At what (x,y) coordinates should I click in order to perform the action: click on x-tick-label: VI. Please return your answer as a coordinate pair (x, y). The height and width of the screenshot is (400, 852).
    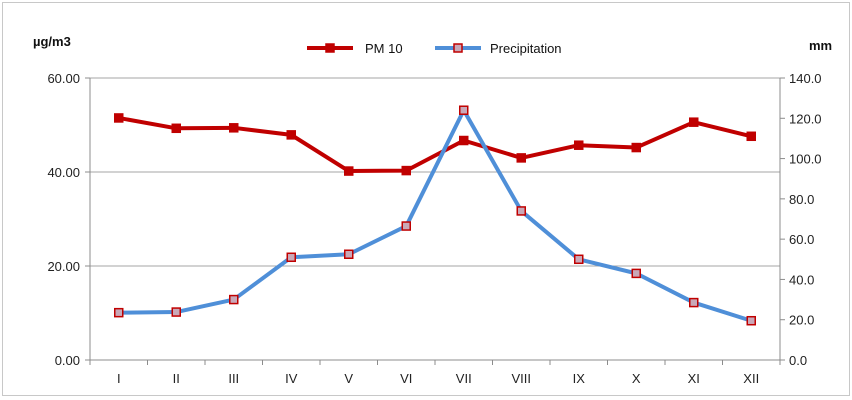
    Looking at the image, I should click on (406, 378).